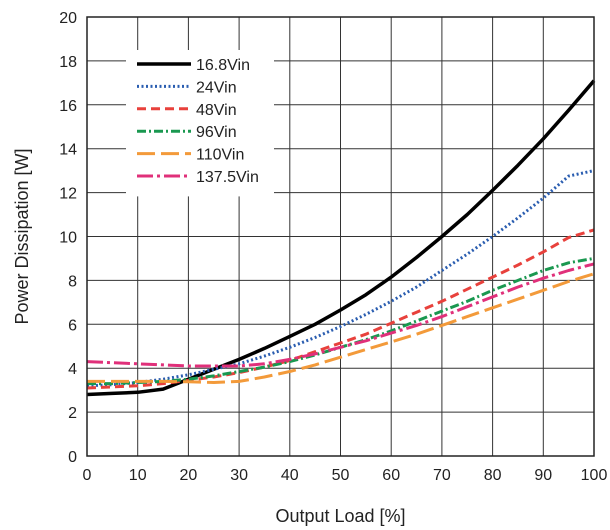  Describe the element at coordinates (68, 106) in the screenshot. I see `y-tick-label: 16` at that location.